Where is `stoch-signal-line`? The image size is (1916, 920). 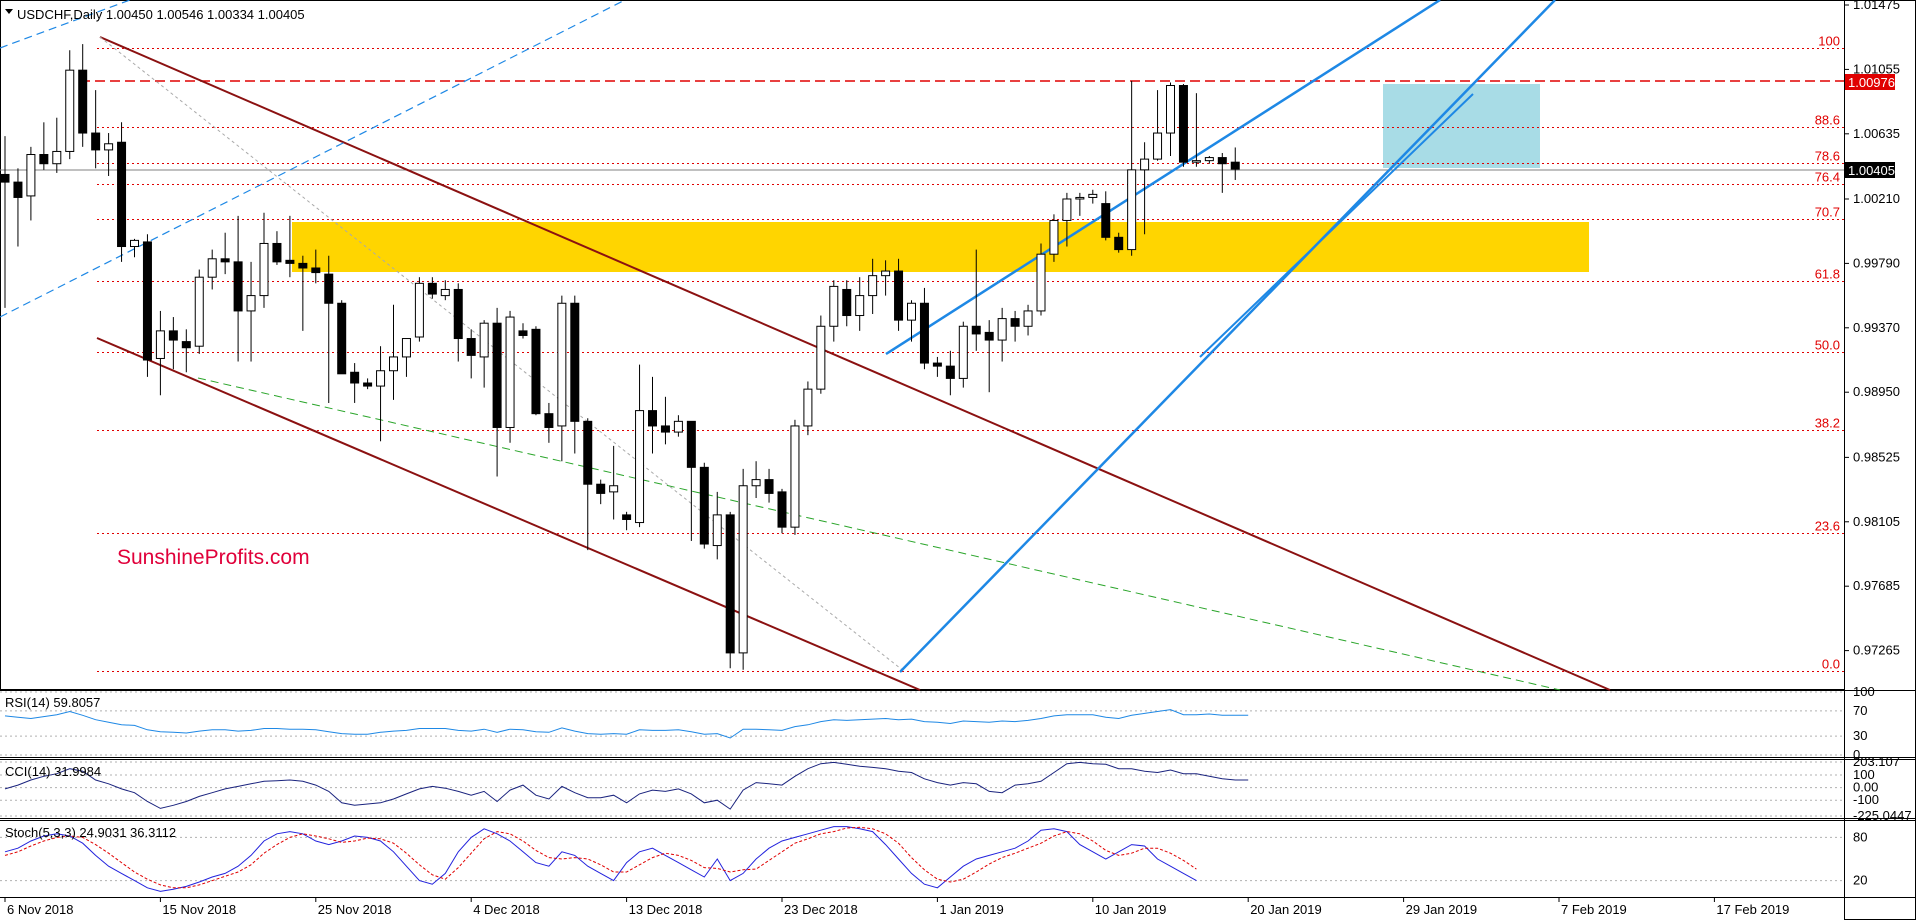
stoch-signal-line is located at coordinates (600, 857).